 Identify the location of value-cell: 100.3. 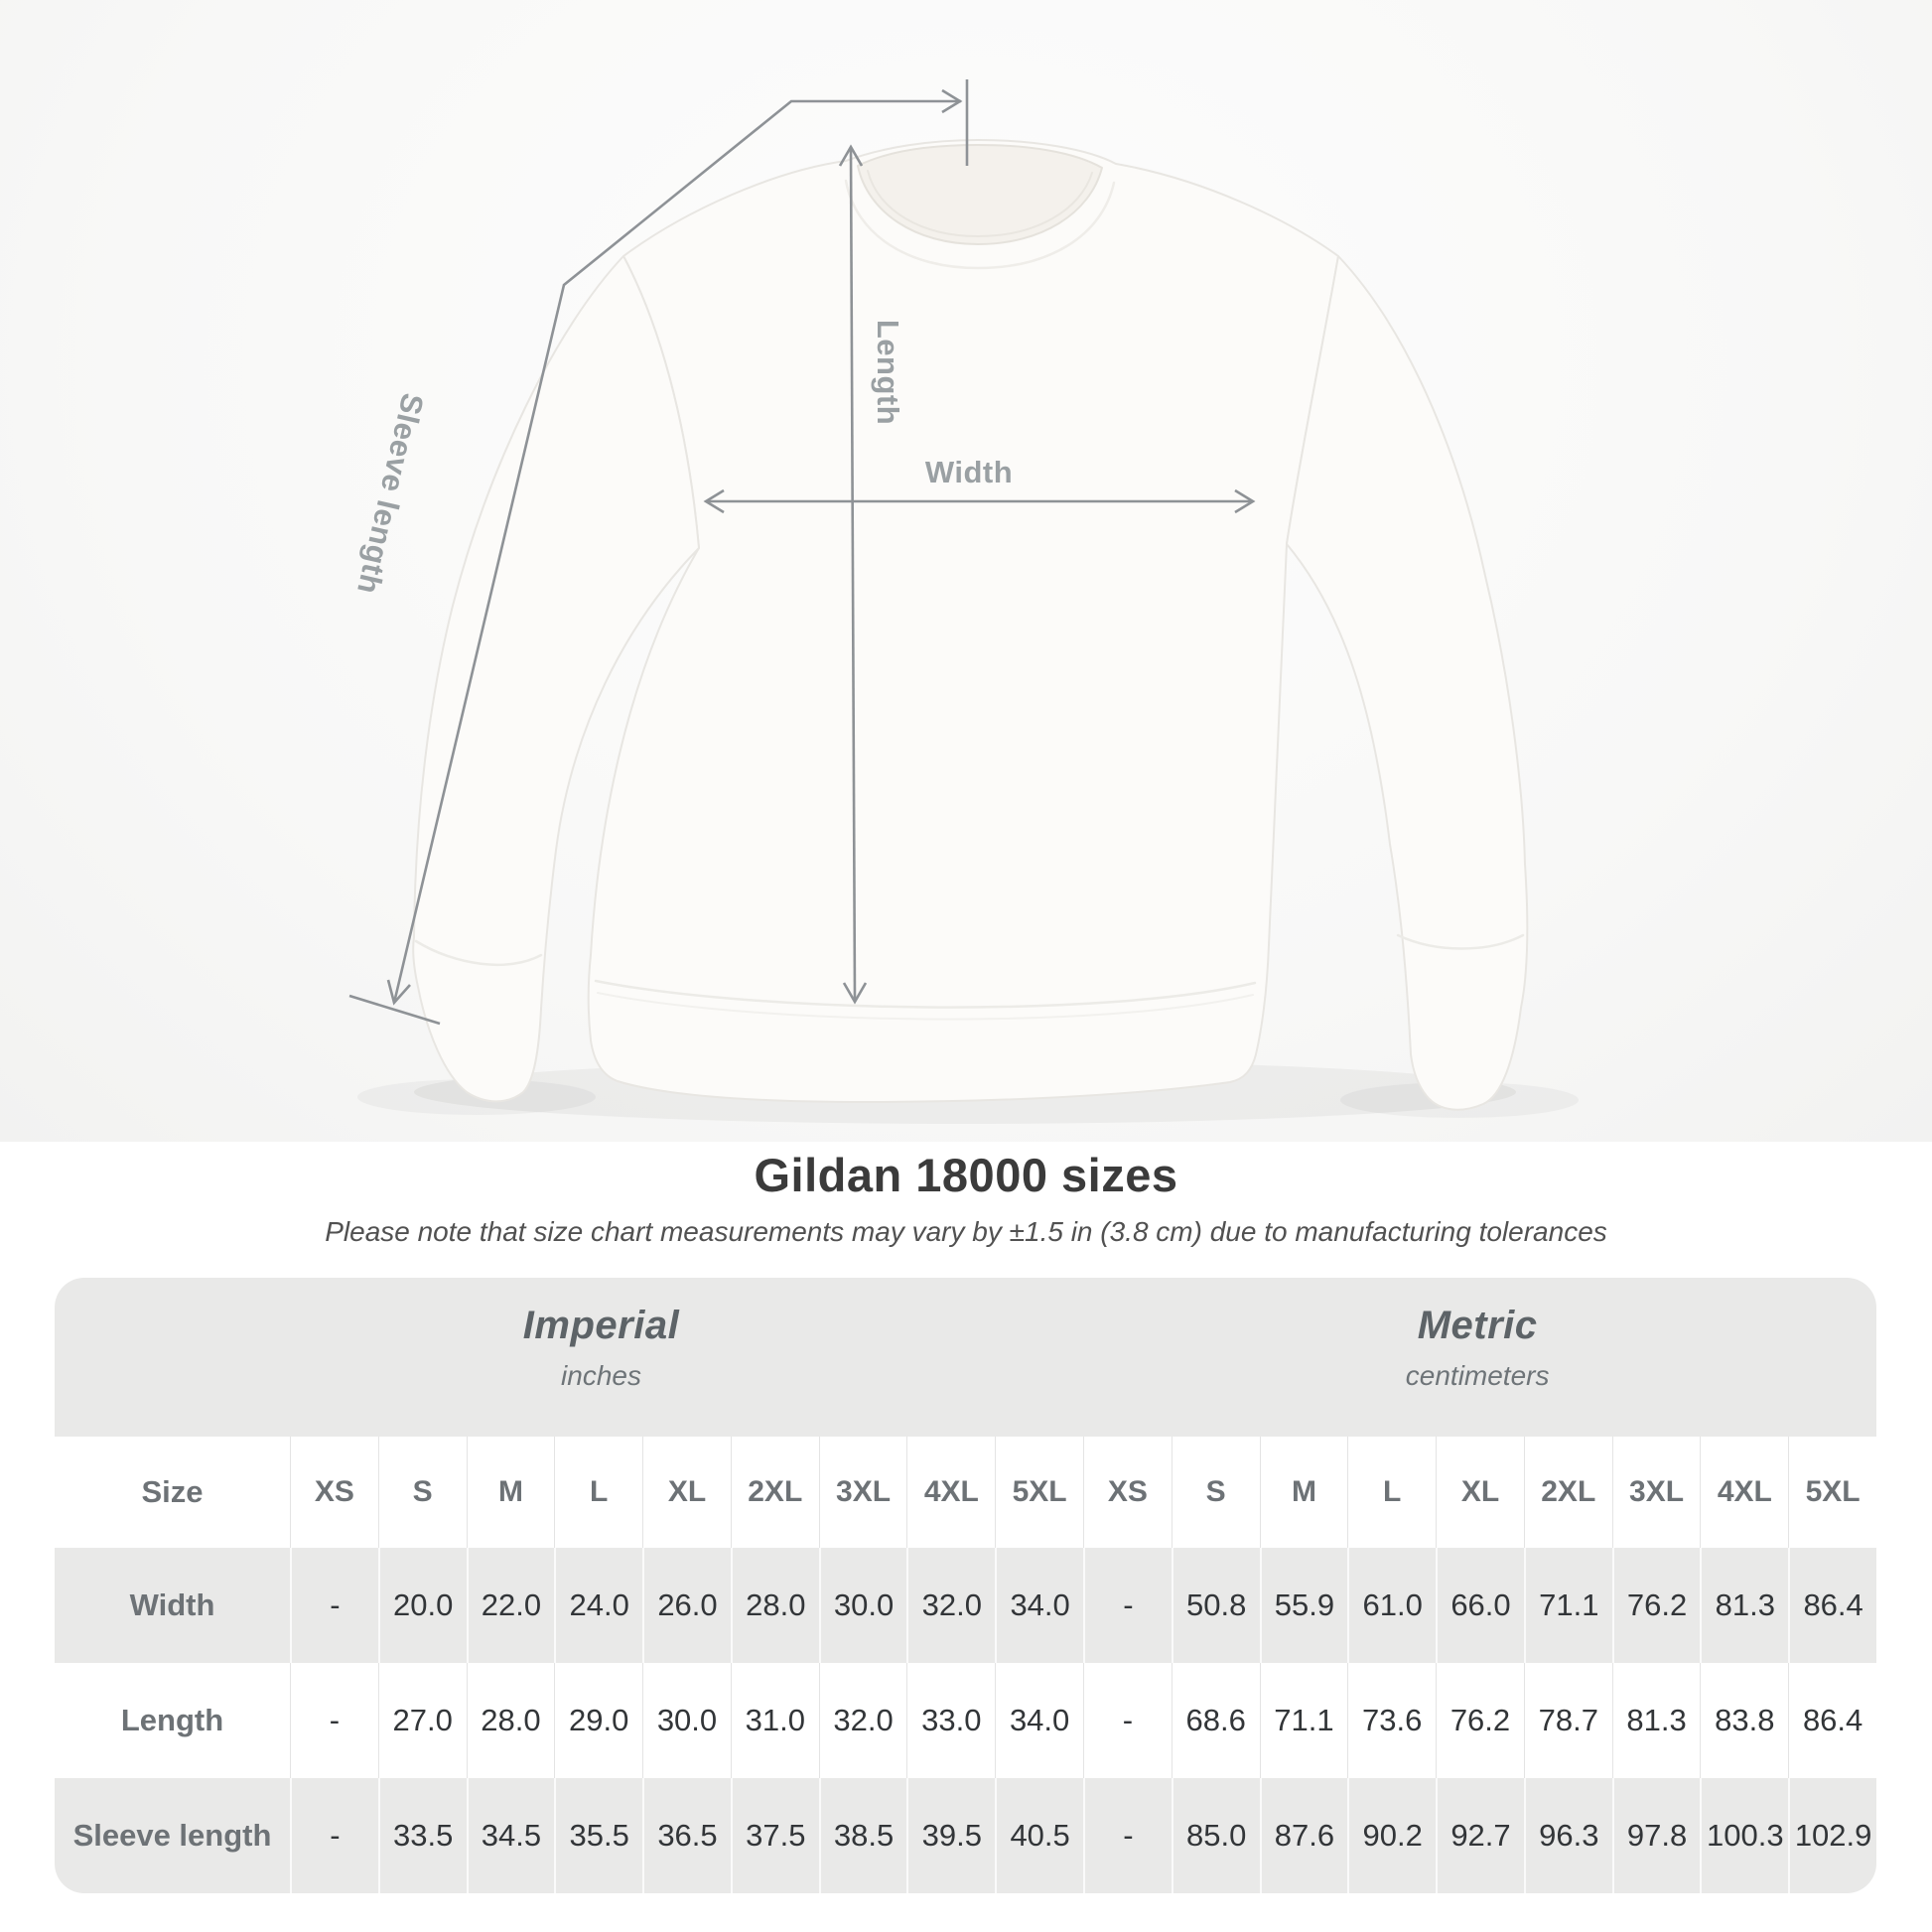
(1744, 1836).